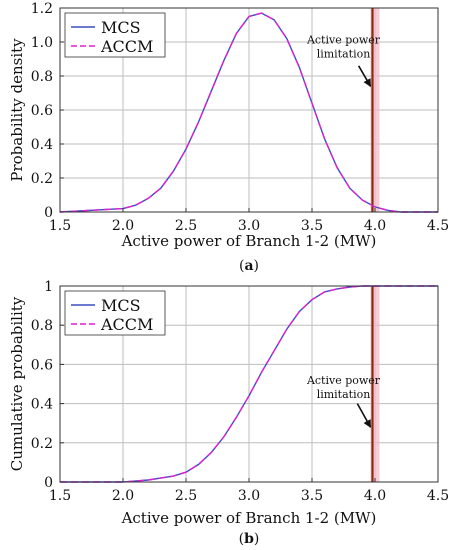  I want to click on y-axis-label: Probability density, so click(17, 110).